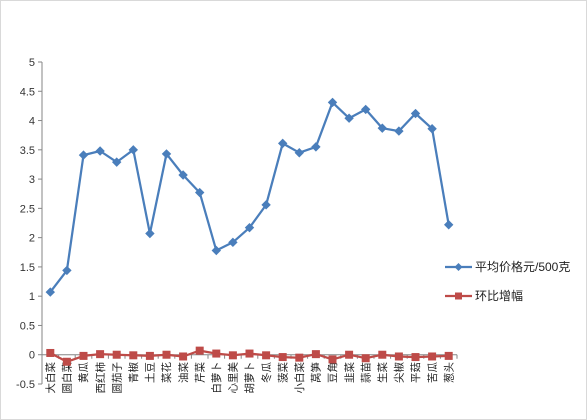 This screenshot has width=587, height=420. I want to click on x-category-label: 土豆, so click(150, 372).